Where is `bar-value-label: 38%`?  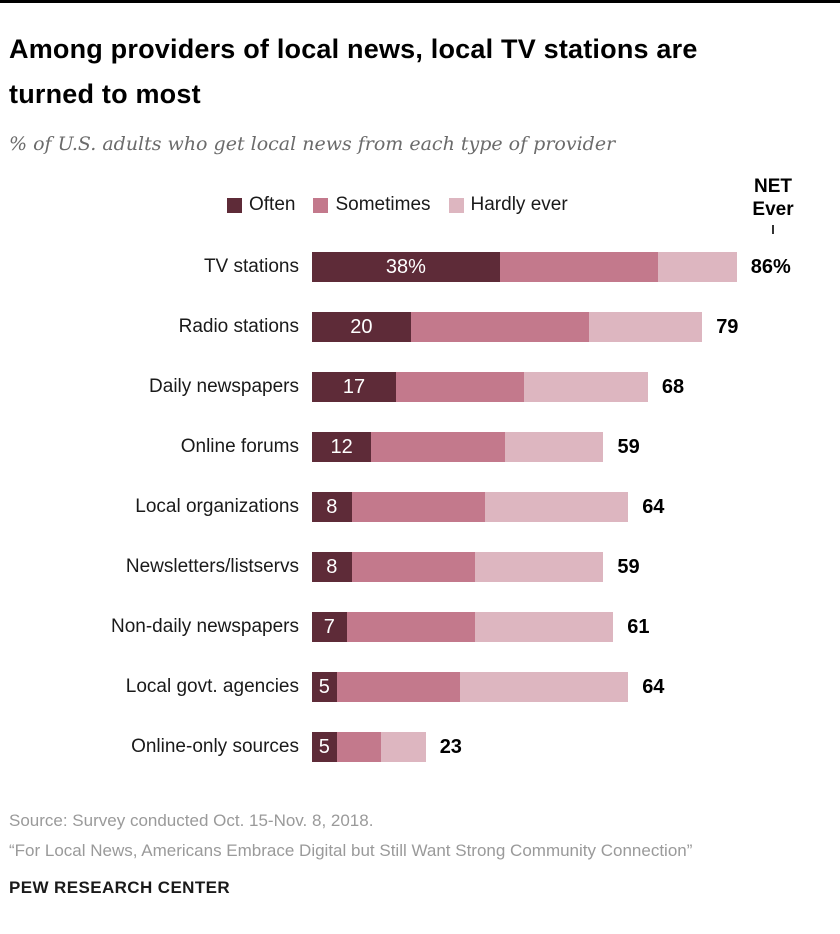 bar-value-label: 38% is located at coordinates (405, 266).